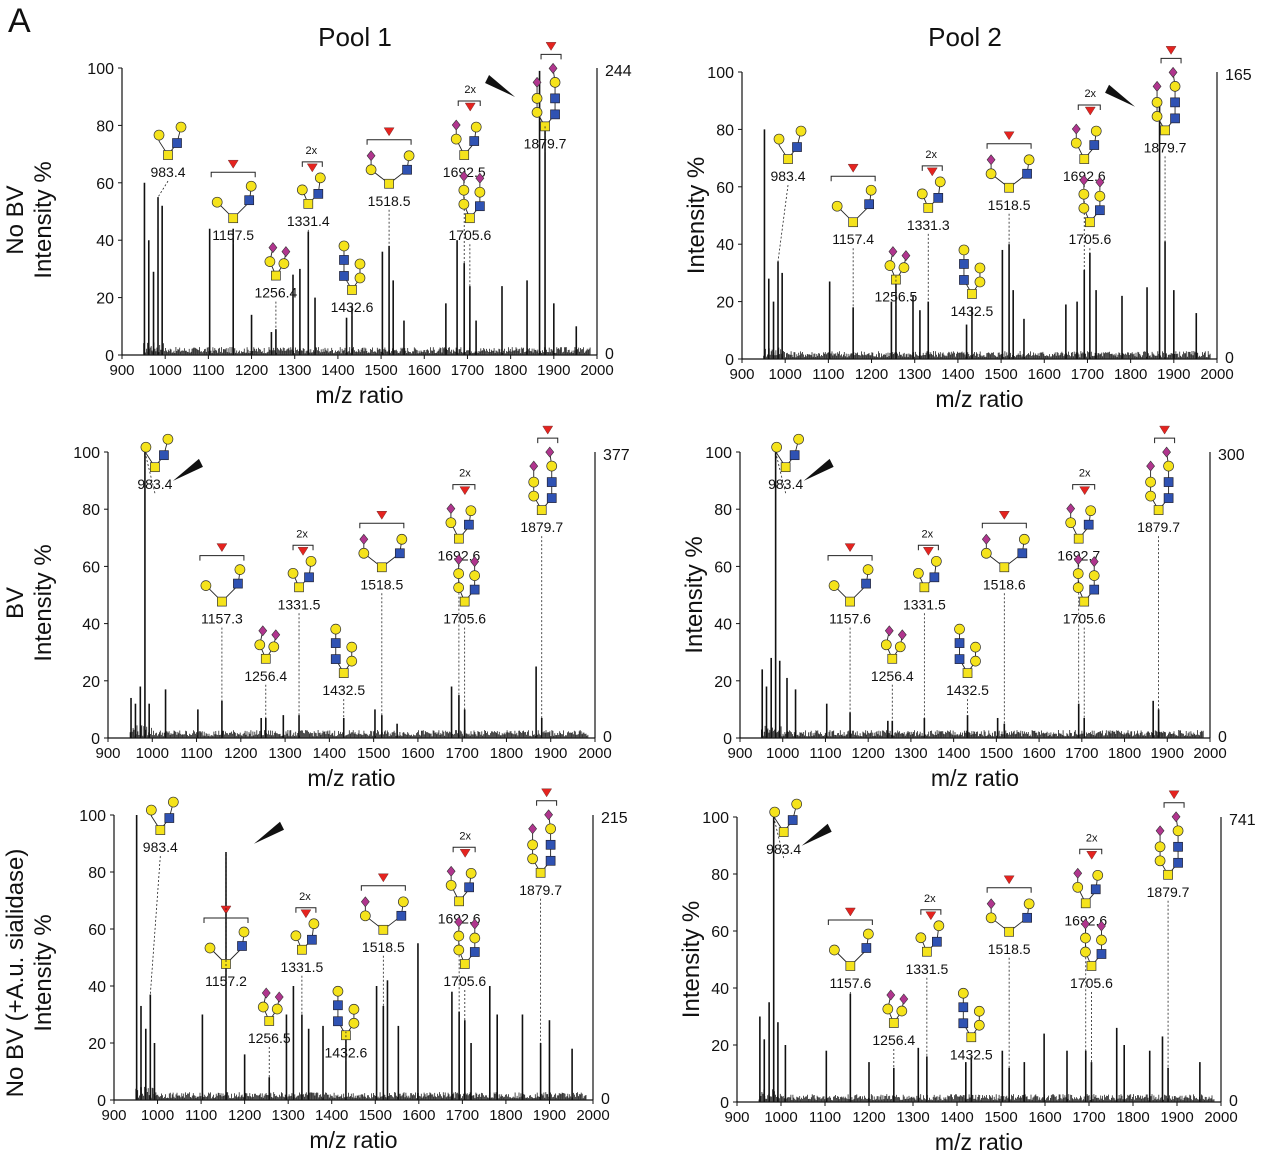  What do you see at coordinates (720, 932) in the screenshot?
I see `y-tick-label: 60` at bounding box center [720, 932].